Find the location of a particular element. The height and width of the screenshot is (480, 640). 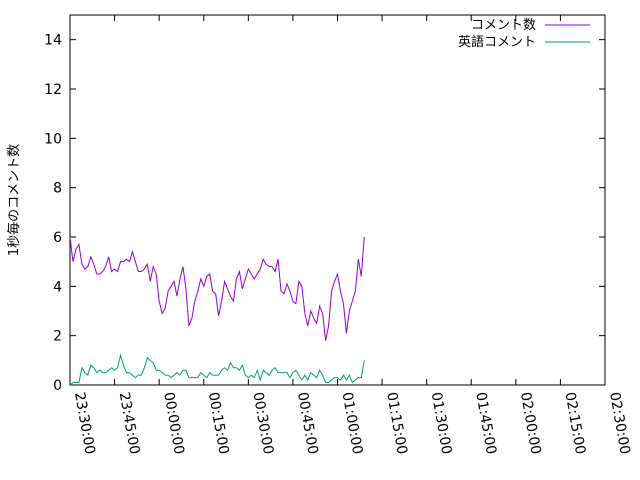

legend-label-2: 英語コメント is located at coordinates (497, 42).